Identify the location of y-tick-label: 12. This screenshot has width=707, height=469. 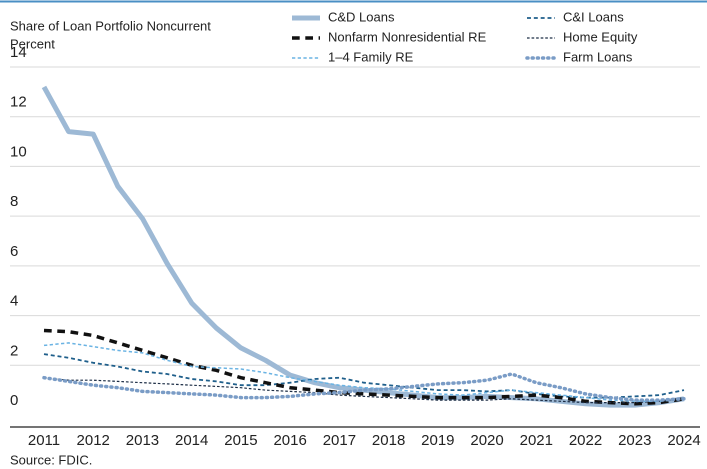
(18, 102).